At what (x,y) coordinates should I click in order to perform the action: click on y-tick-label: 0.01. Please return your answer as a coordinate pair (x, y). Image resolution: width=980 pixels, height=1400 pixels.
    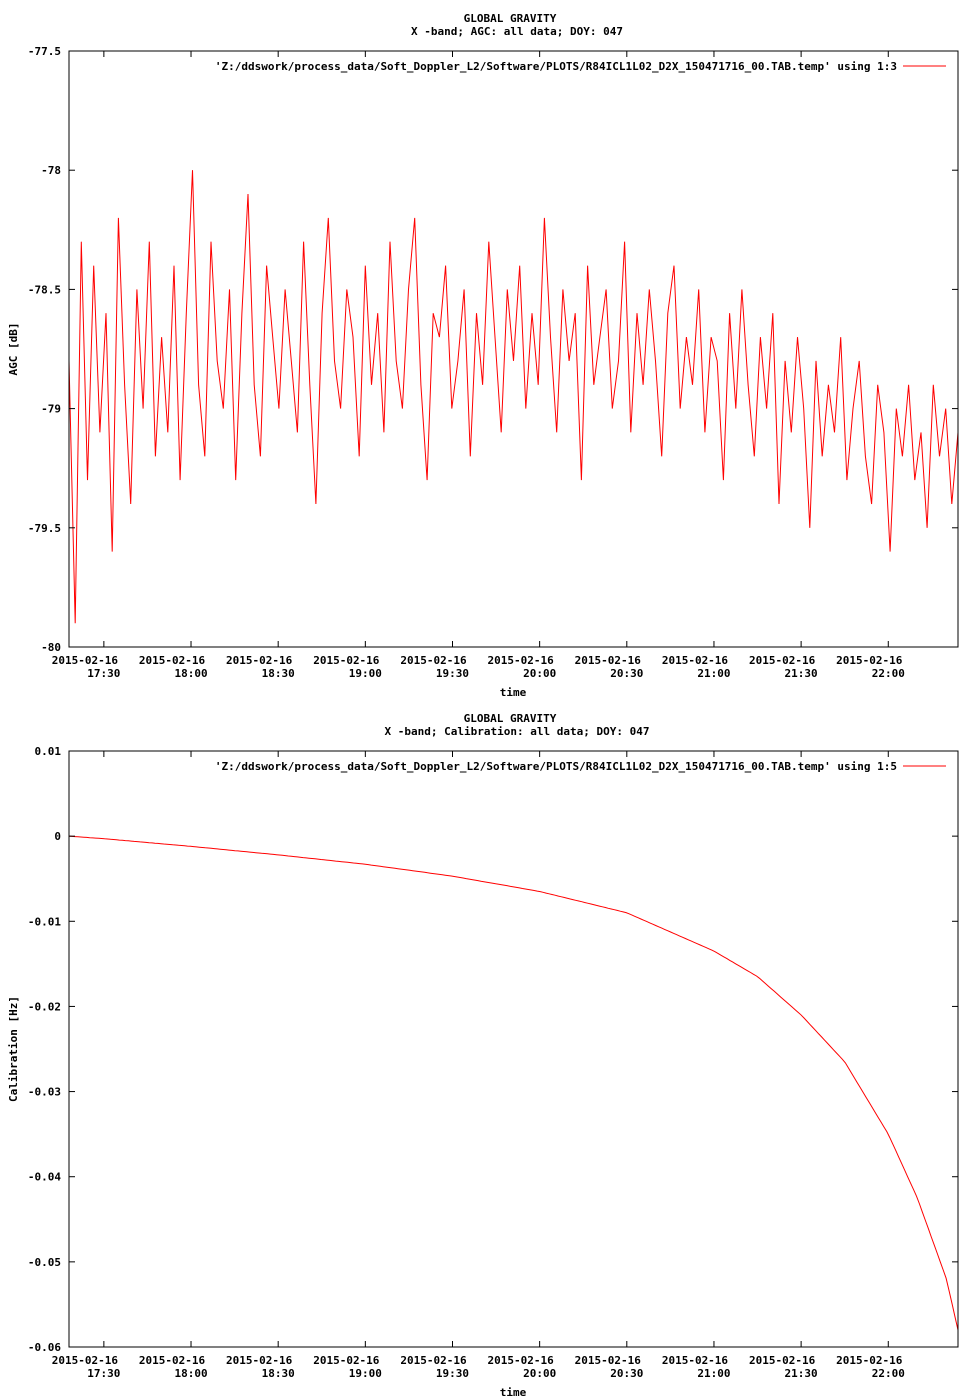
    Looking at the image, I should click on (48, 751).